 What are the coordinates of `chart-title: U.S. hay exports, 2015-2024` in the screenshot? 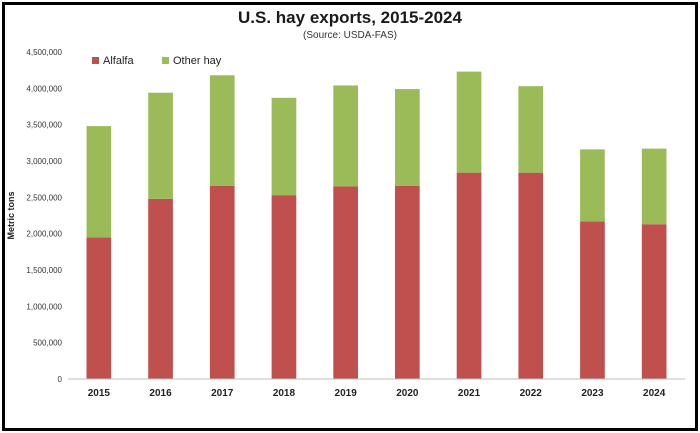 It's located at (350, 17).